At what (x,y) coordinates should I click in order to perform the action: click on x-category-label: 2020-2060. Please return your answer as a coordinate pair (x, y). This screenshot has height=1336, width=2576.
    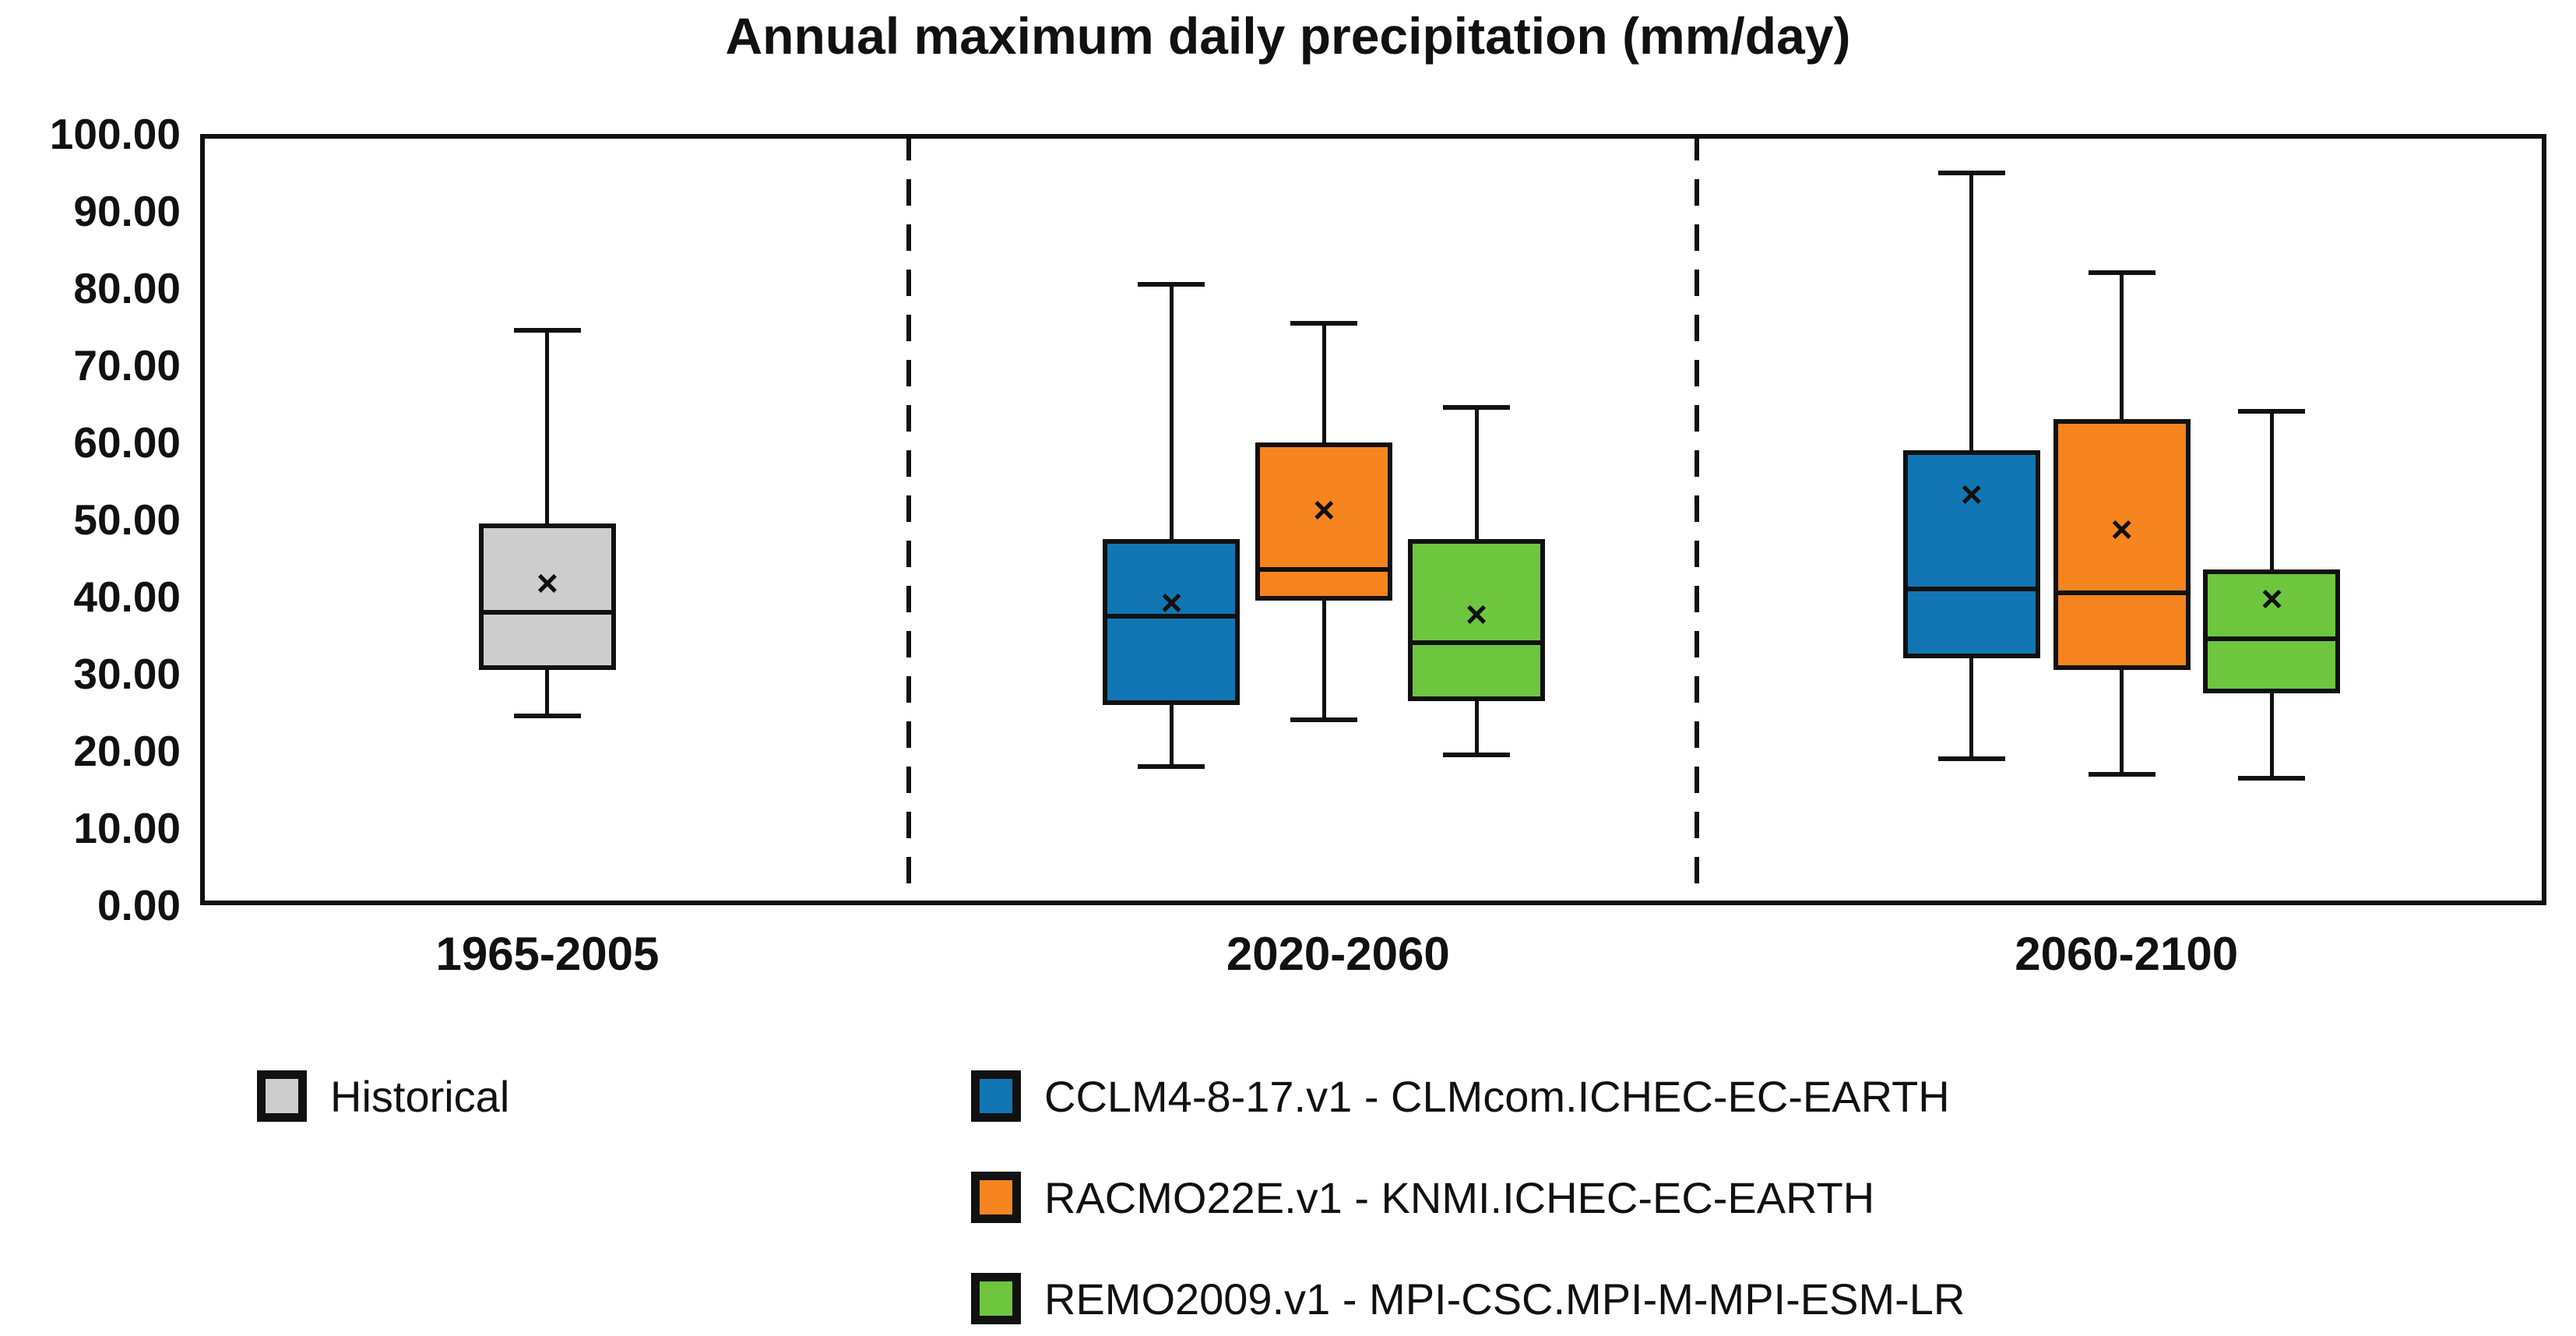
    Looking at the image, I should click on (1338, 954).